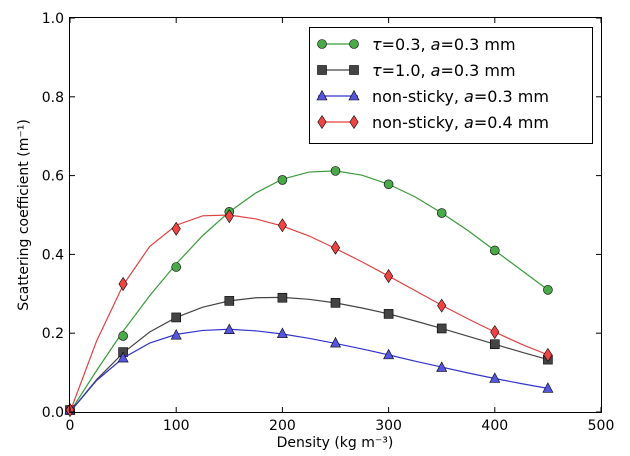 The width and height of the screenshot is (630, 456). Describe the element at coordinates (53, 413) in the screenshot. I see `y-tick-label: 0.0` at that location.